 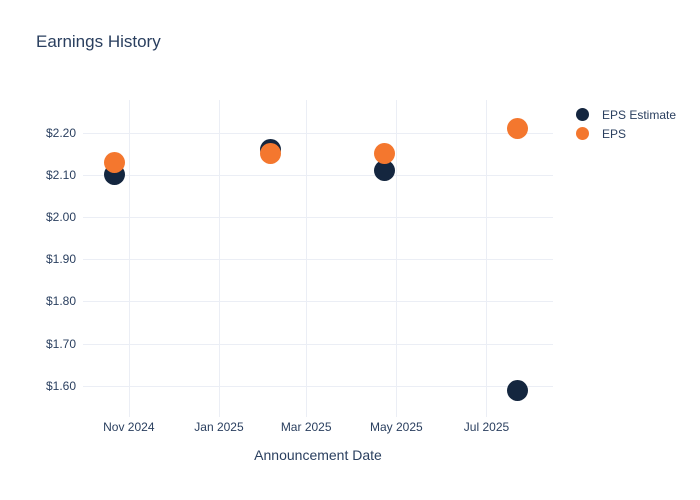 I want to click on chart-title: Earnings History, so click(x=98, y=41).